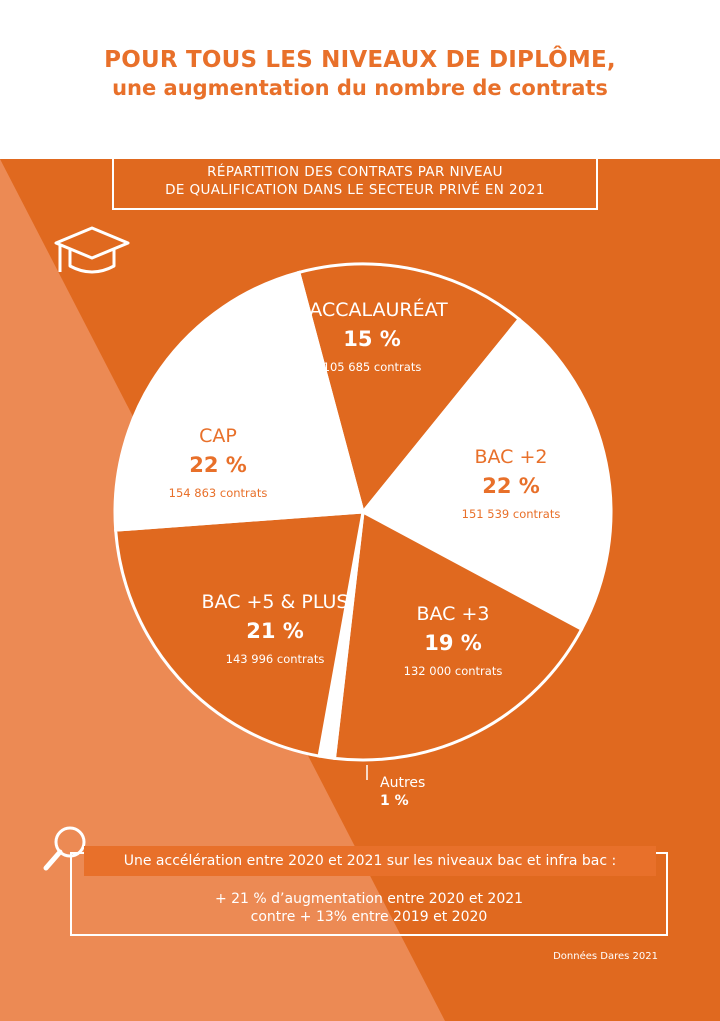  I want to click on slice-contracts-cap: 154 863 contrats, so click(218, 493).